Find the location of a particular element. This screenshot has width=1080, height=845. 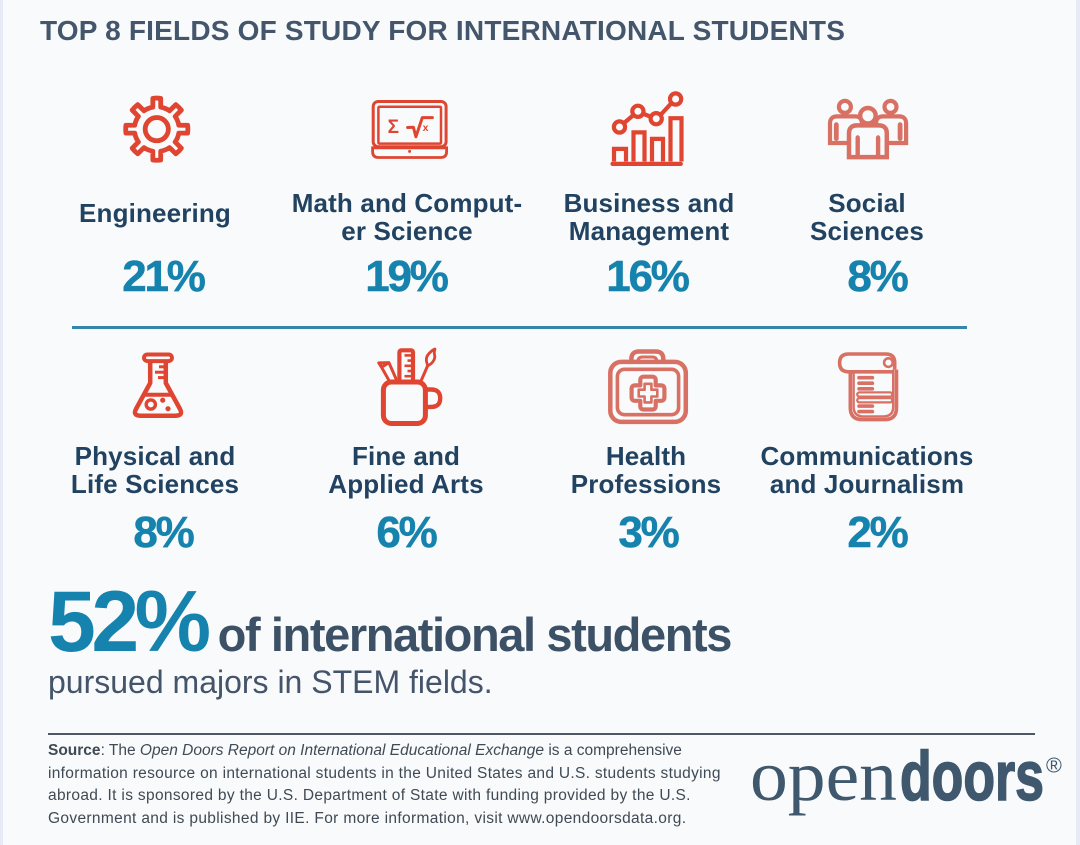

svg-text: Σ is located at coordinates (393, 127).